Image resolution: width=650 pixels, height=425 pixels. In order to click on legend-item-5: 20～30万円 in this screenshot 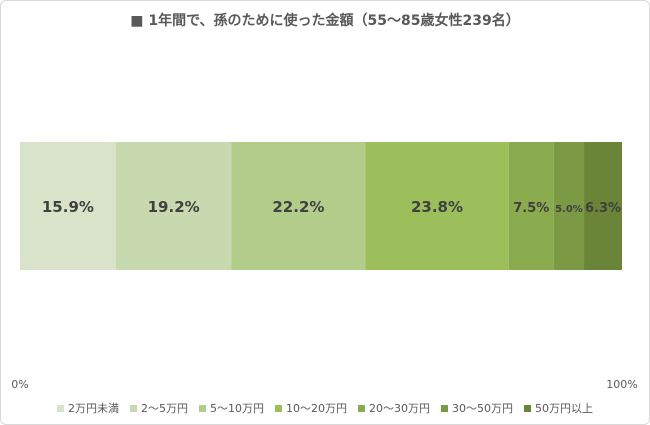, I will do `click(394, 408)`.